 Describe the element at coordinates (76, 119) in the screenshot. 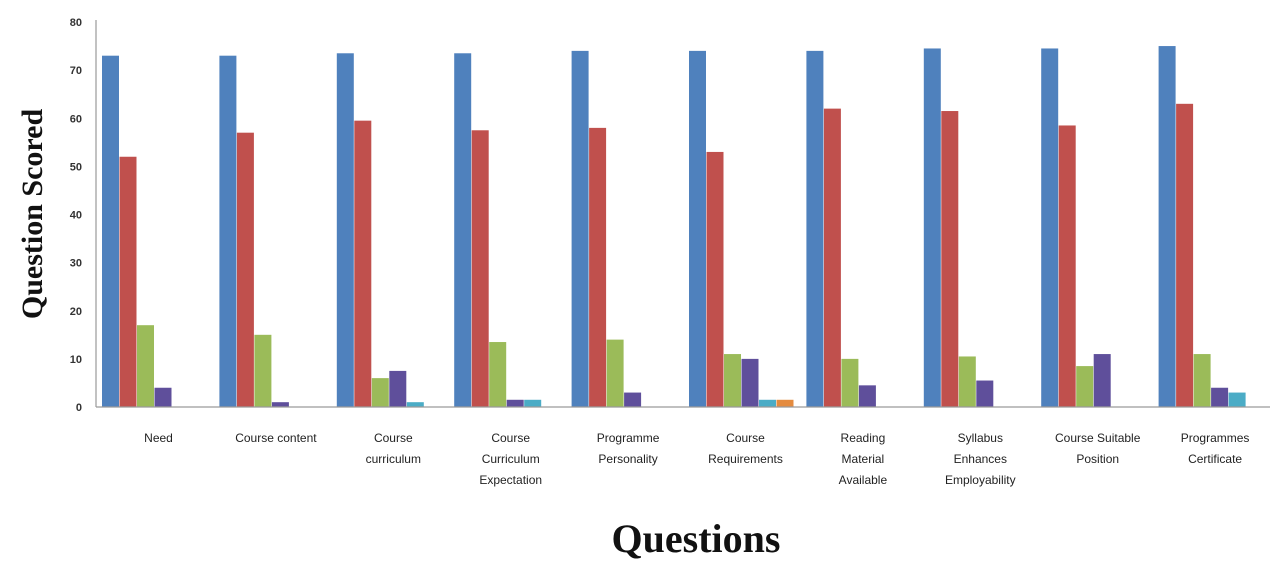

I see `y-tick-label: 60` at that location.